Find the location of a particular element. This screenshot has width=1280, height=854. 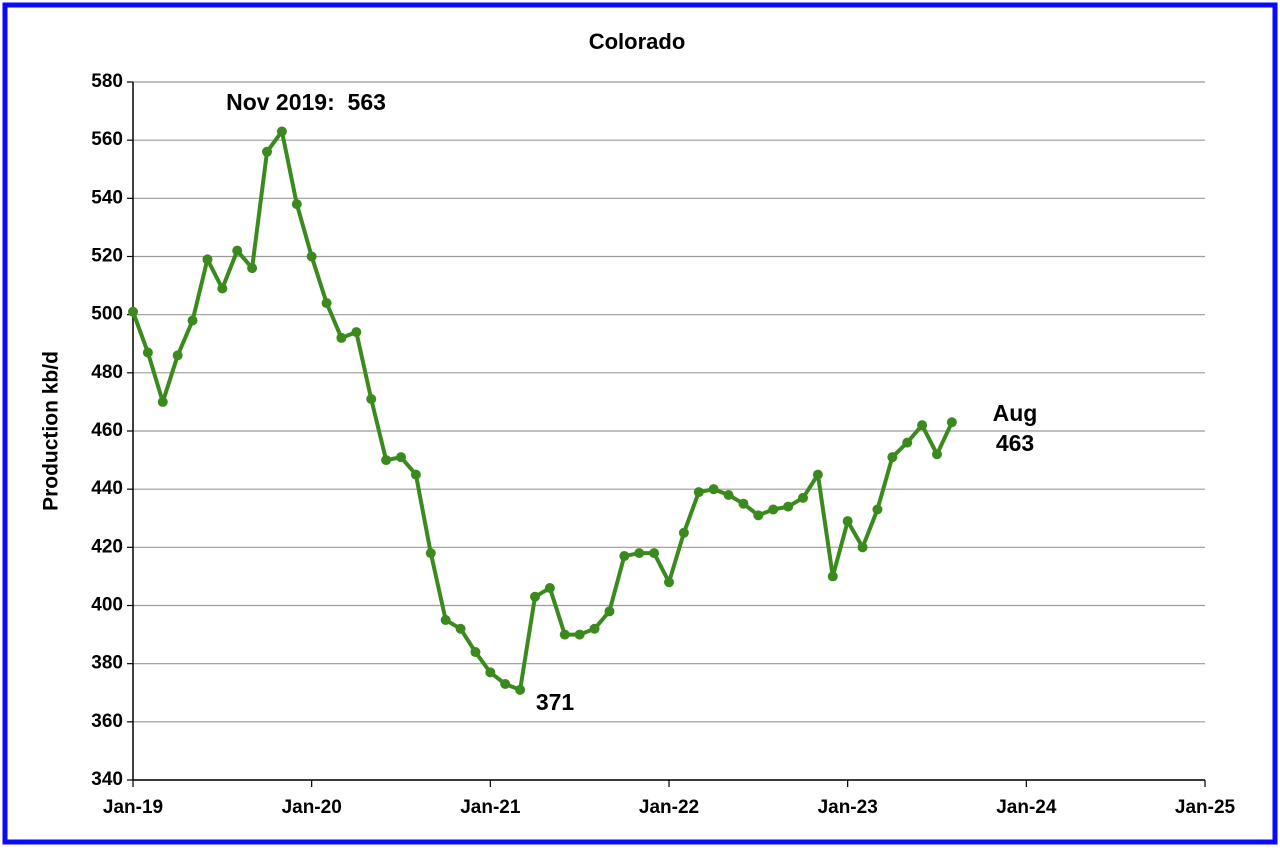

y-tick-label: 580 is located at coordinates (107, 81).